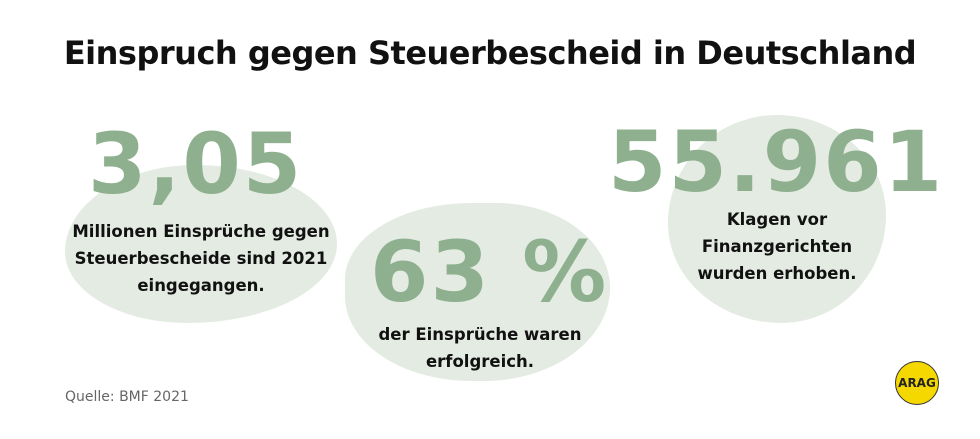 Image resolution: width=980 pixels, height=439 pixels. Describe the element at coordinates (480, 348) in the screenshot. I see `stat-description-2: der Einsprüche waren erfolgreich.` at that location.